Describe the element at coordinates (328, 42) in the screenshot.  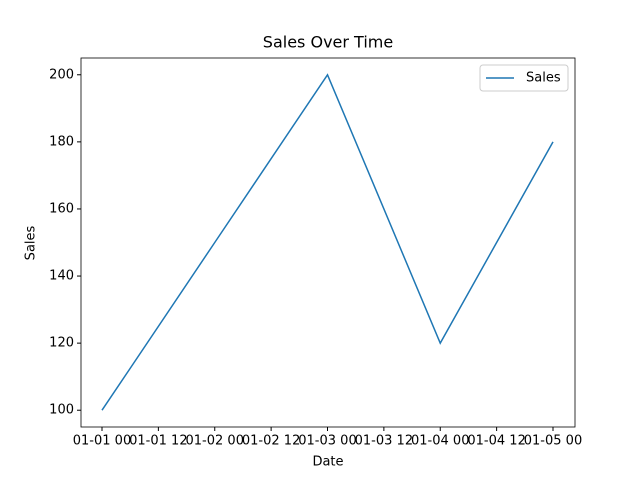
I see `chart-title: Sales Over Time` at that location.